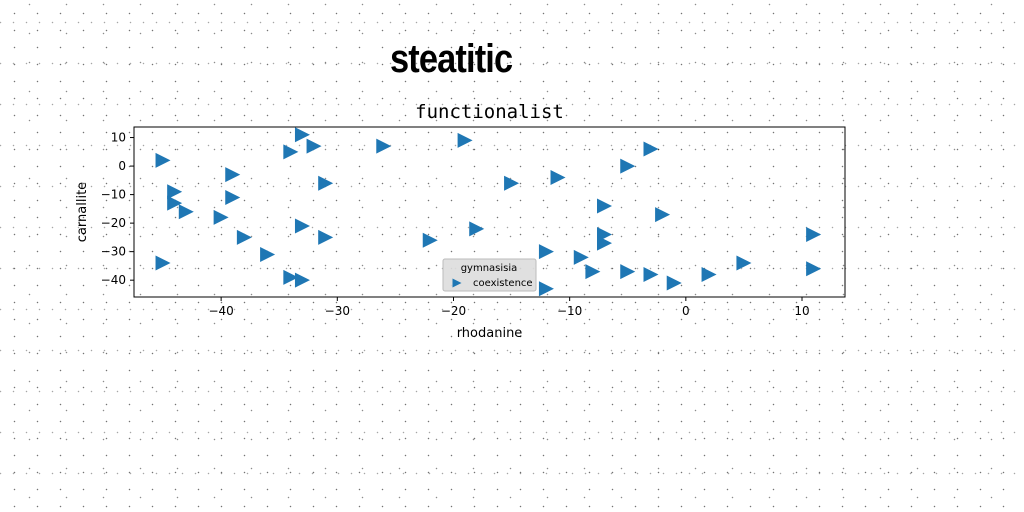 Image resolution: width=1024 pixels, height=512 pixels. What do you see at coordinates (113, 195) in the screenshot?
I see `y-tick-label: −10` at bounding box center [113, 195].